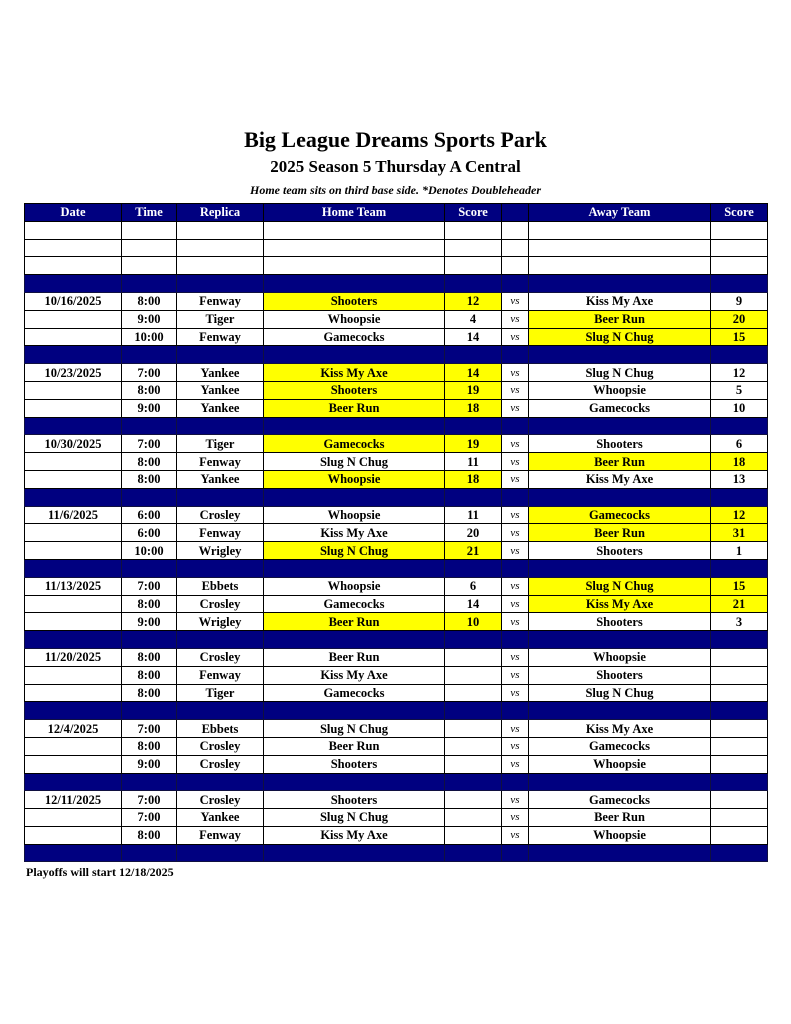 This screenshot has height=1024, width=791. Describe the element at coordinates (149, 212) in the screenshot. I see `column-header-time: Time` at that location.